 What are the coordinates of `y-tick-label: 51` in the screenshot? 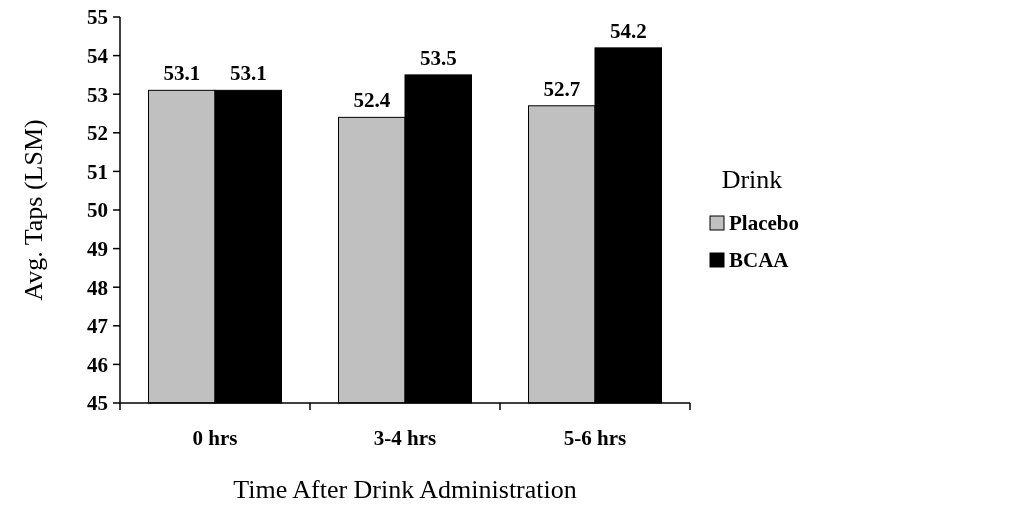 It's located at (97, 171).